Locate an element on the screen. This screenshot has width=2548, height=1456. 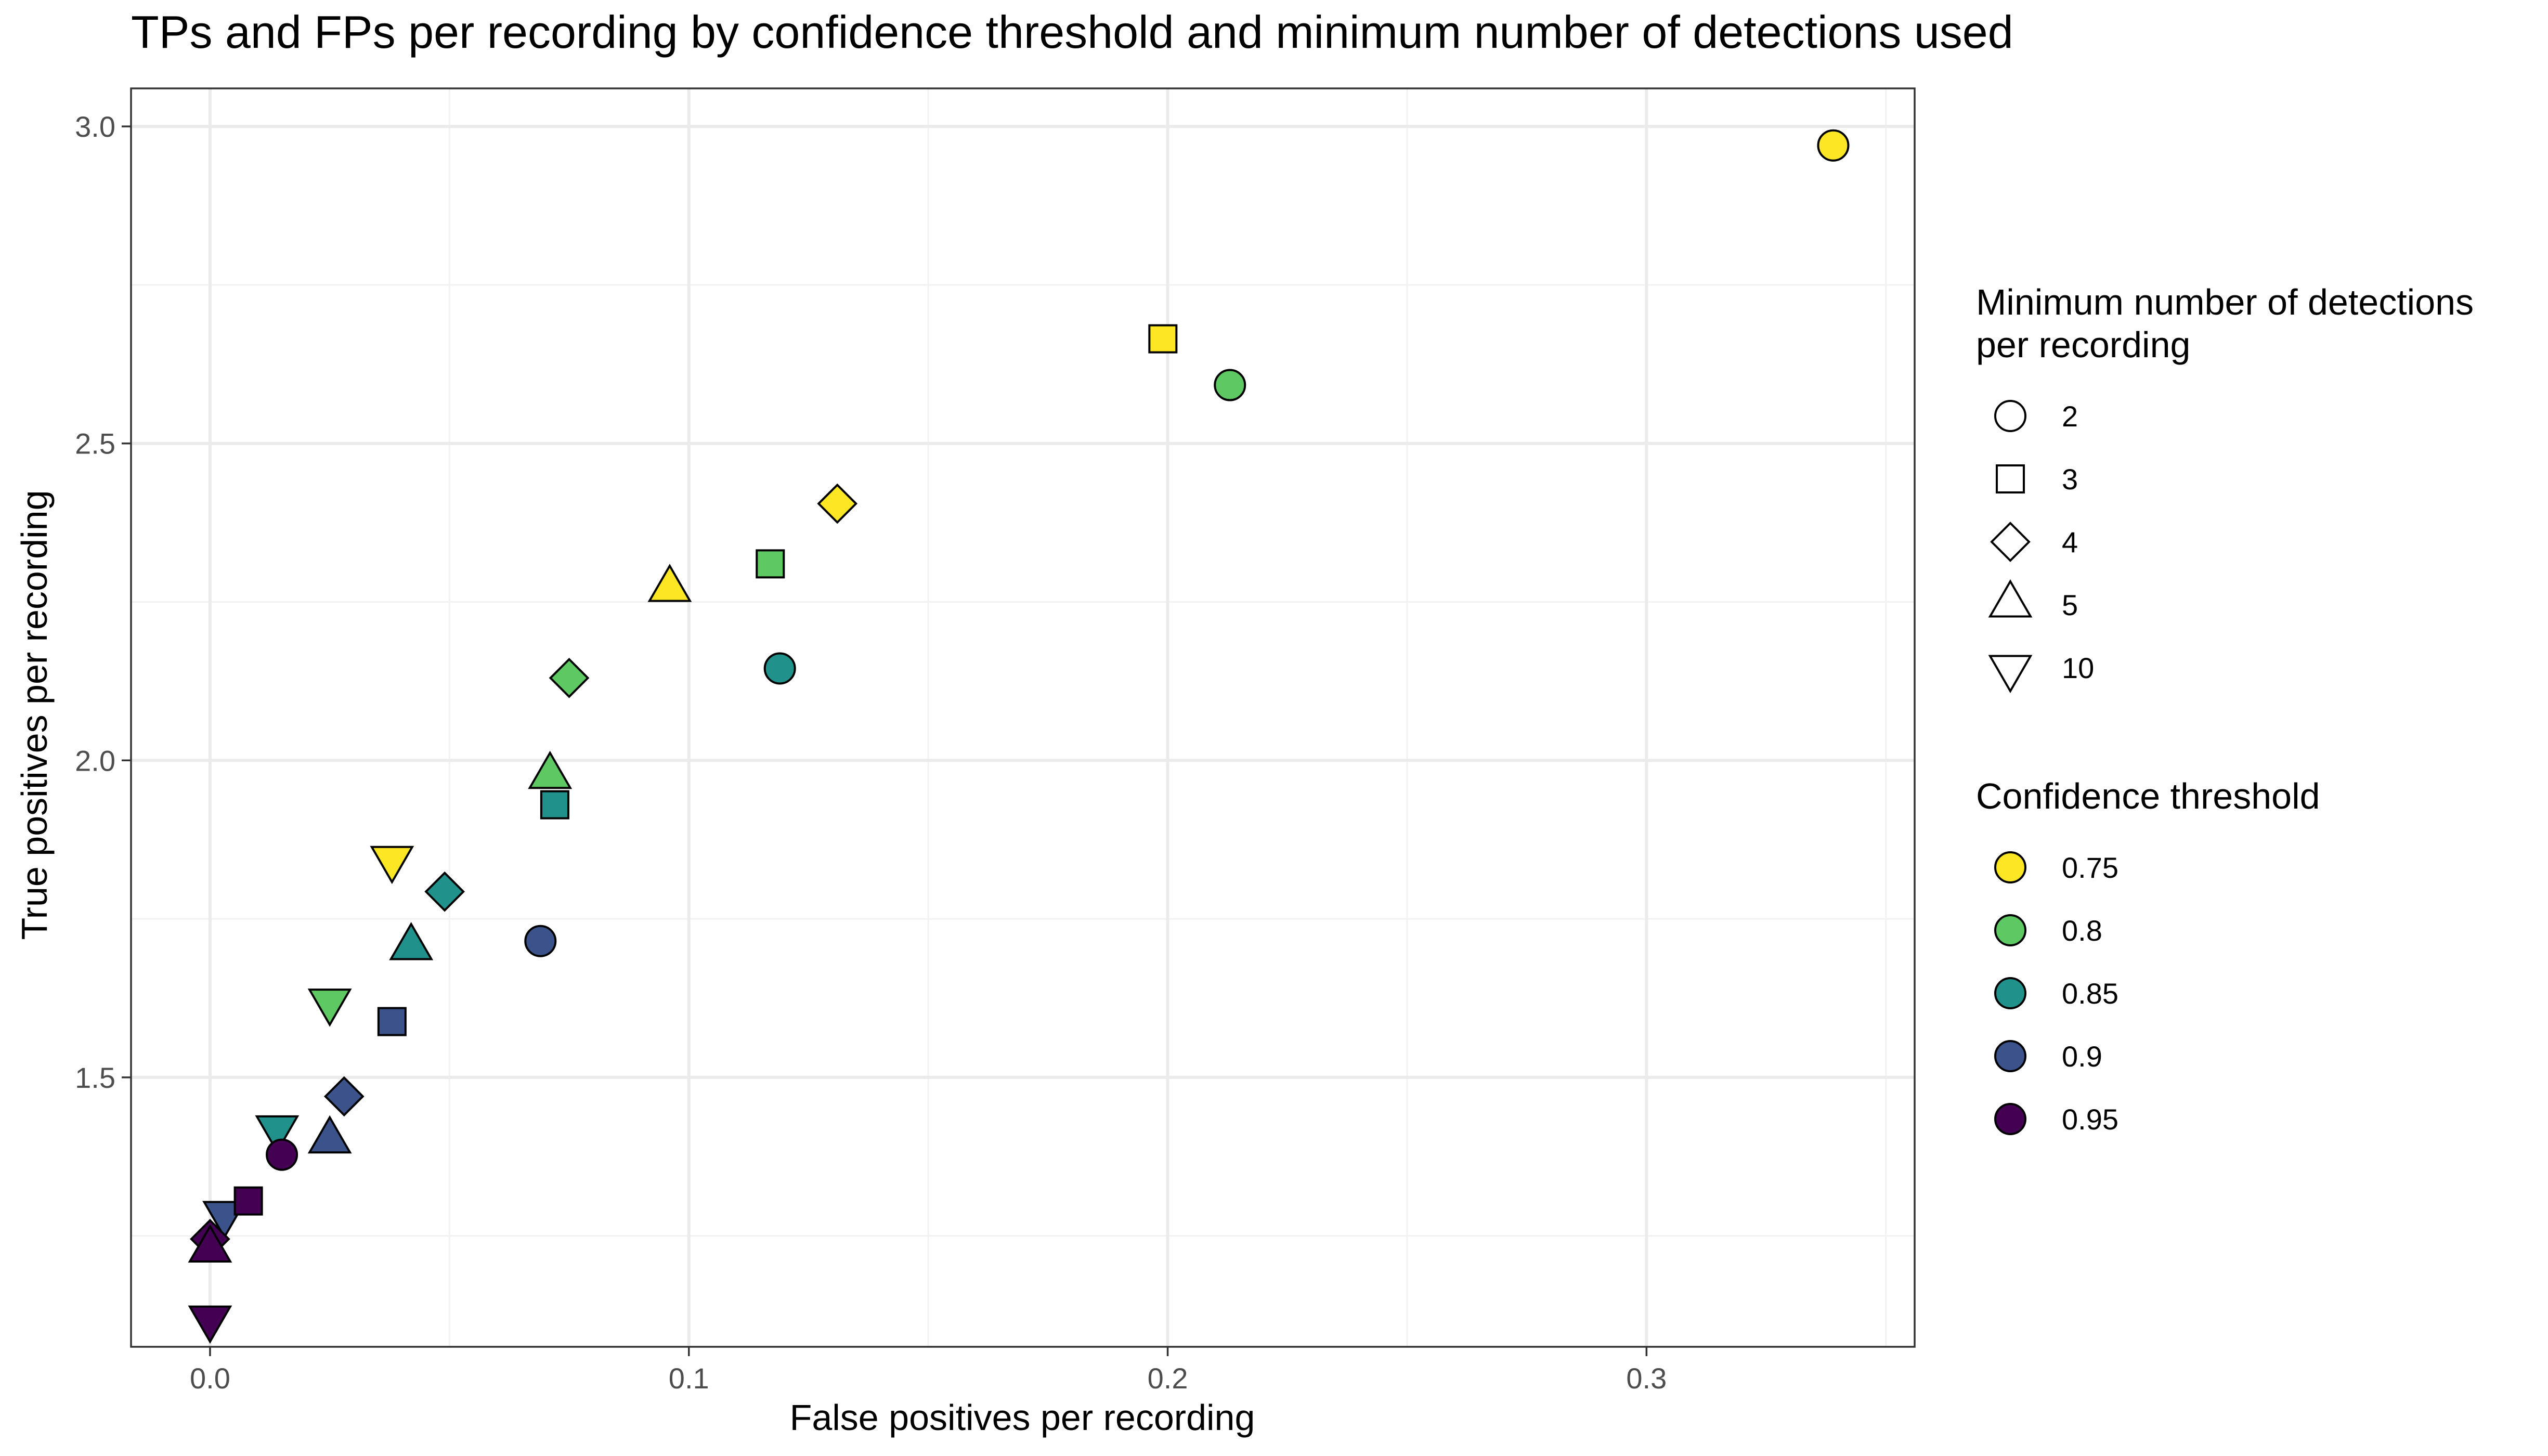
data-point-t095-n3 is located at coordinates (248, 1201).